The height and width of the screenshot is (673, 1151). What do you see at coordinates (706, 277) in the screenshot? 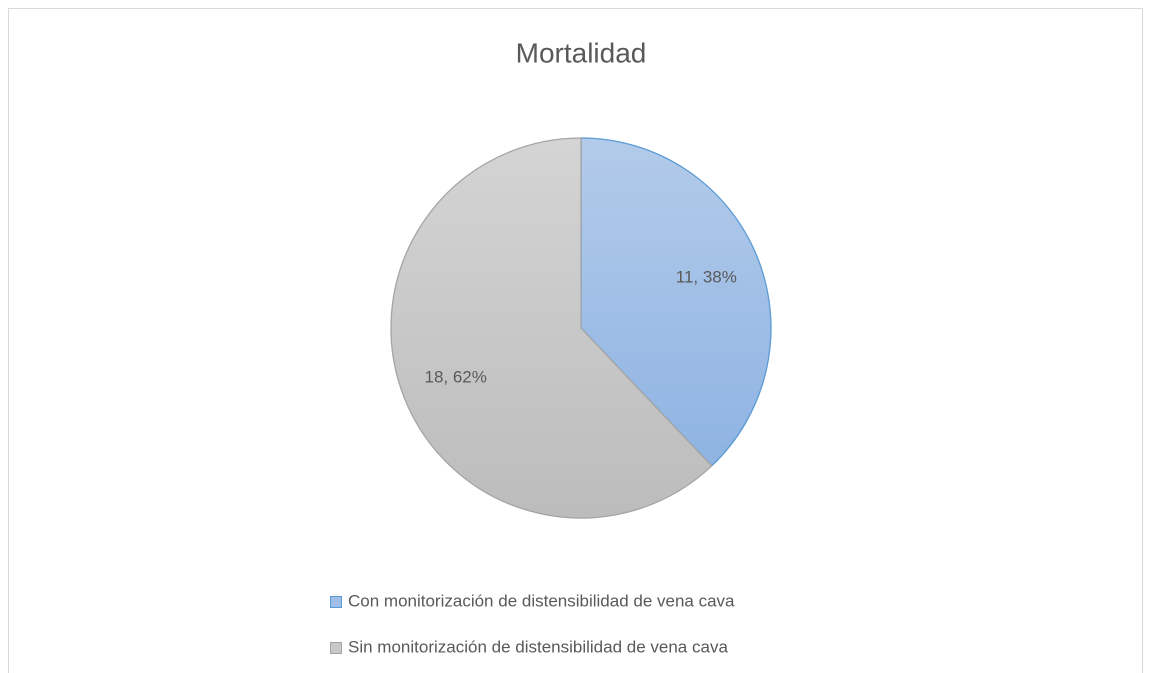
I see `data-label: 11, 38%` at bounding box center [706, 277].